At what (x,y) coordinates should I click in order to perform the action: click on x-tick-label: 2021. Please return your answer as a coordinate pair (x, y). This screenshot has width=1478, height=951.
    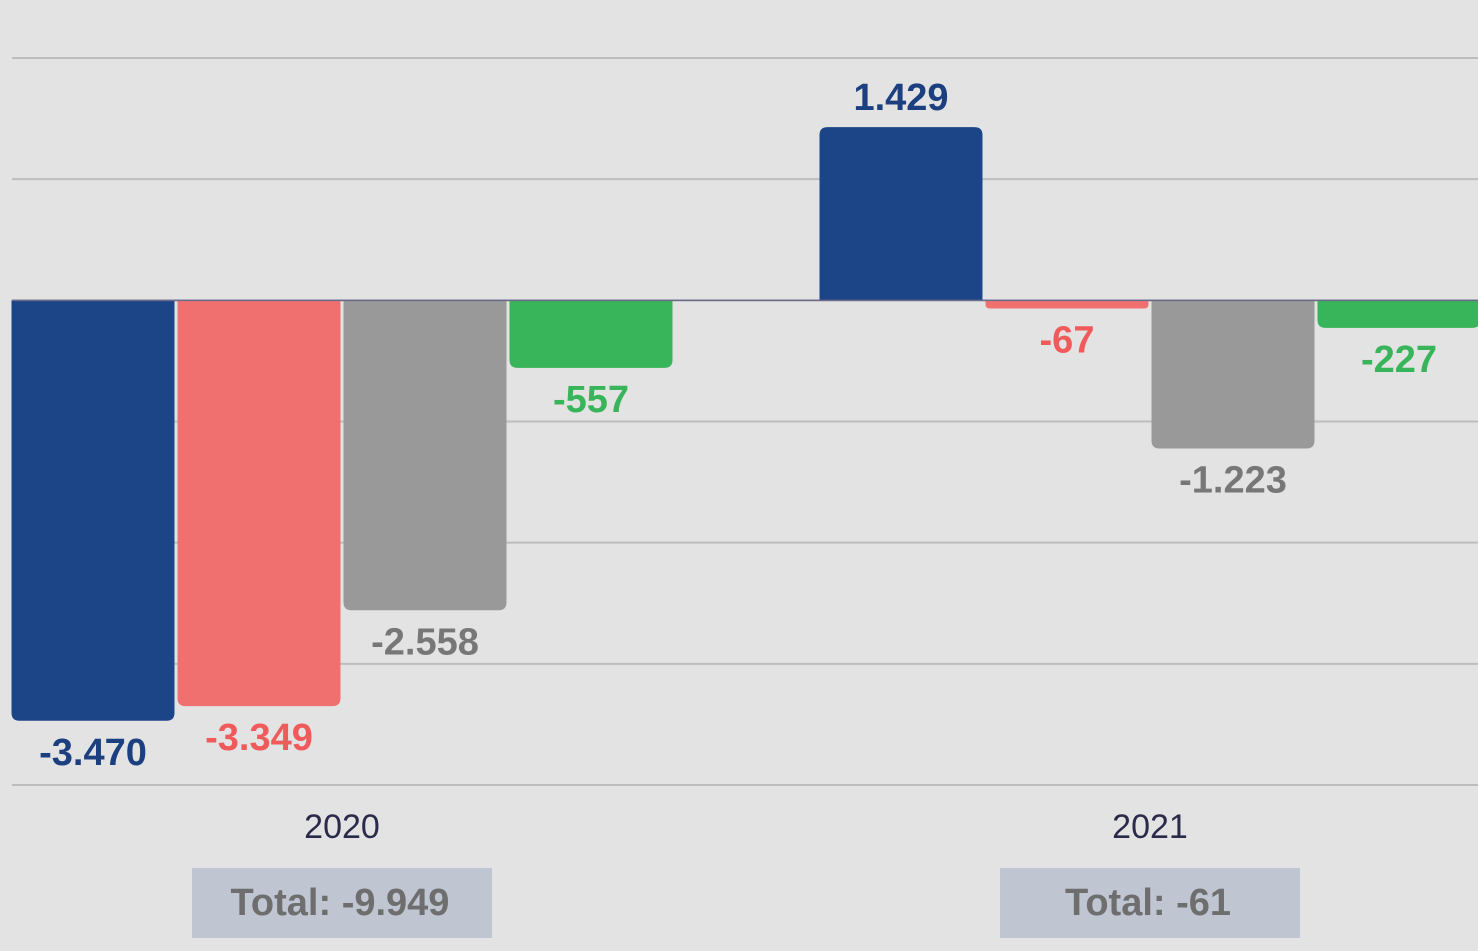
    Looking at the image, I should click on (1150, 827).